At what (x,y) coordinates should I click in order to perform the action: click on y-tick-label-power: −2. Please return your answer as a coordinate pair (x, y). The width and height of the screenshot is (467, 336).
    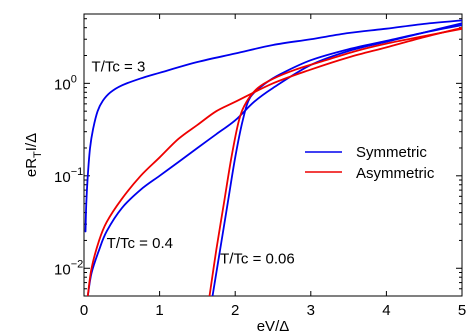
    Looking at the image, I should click on (77, 264).